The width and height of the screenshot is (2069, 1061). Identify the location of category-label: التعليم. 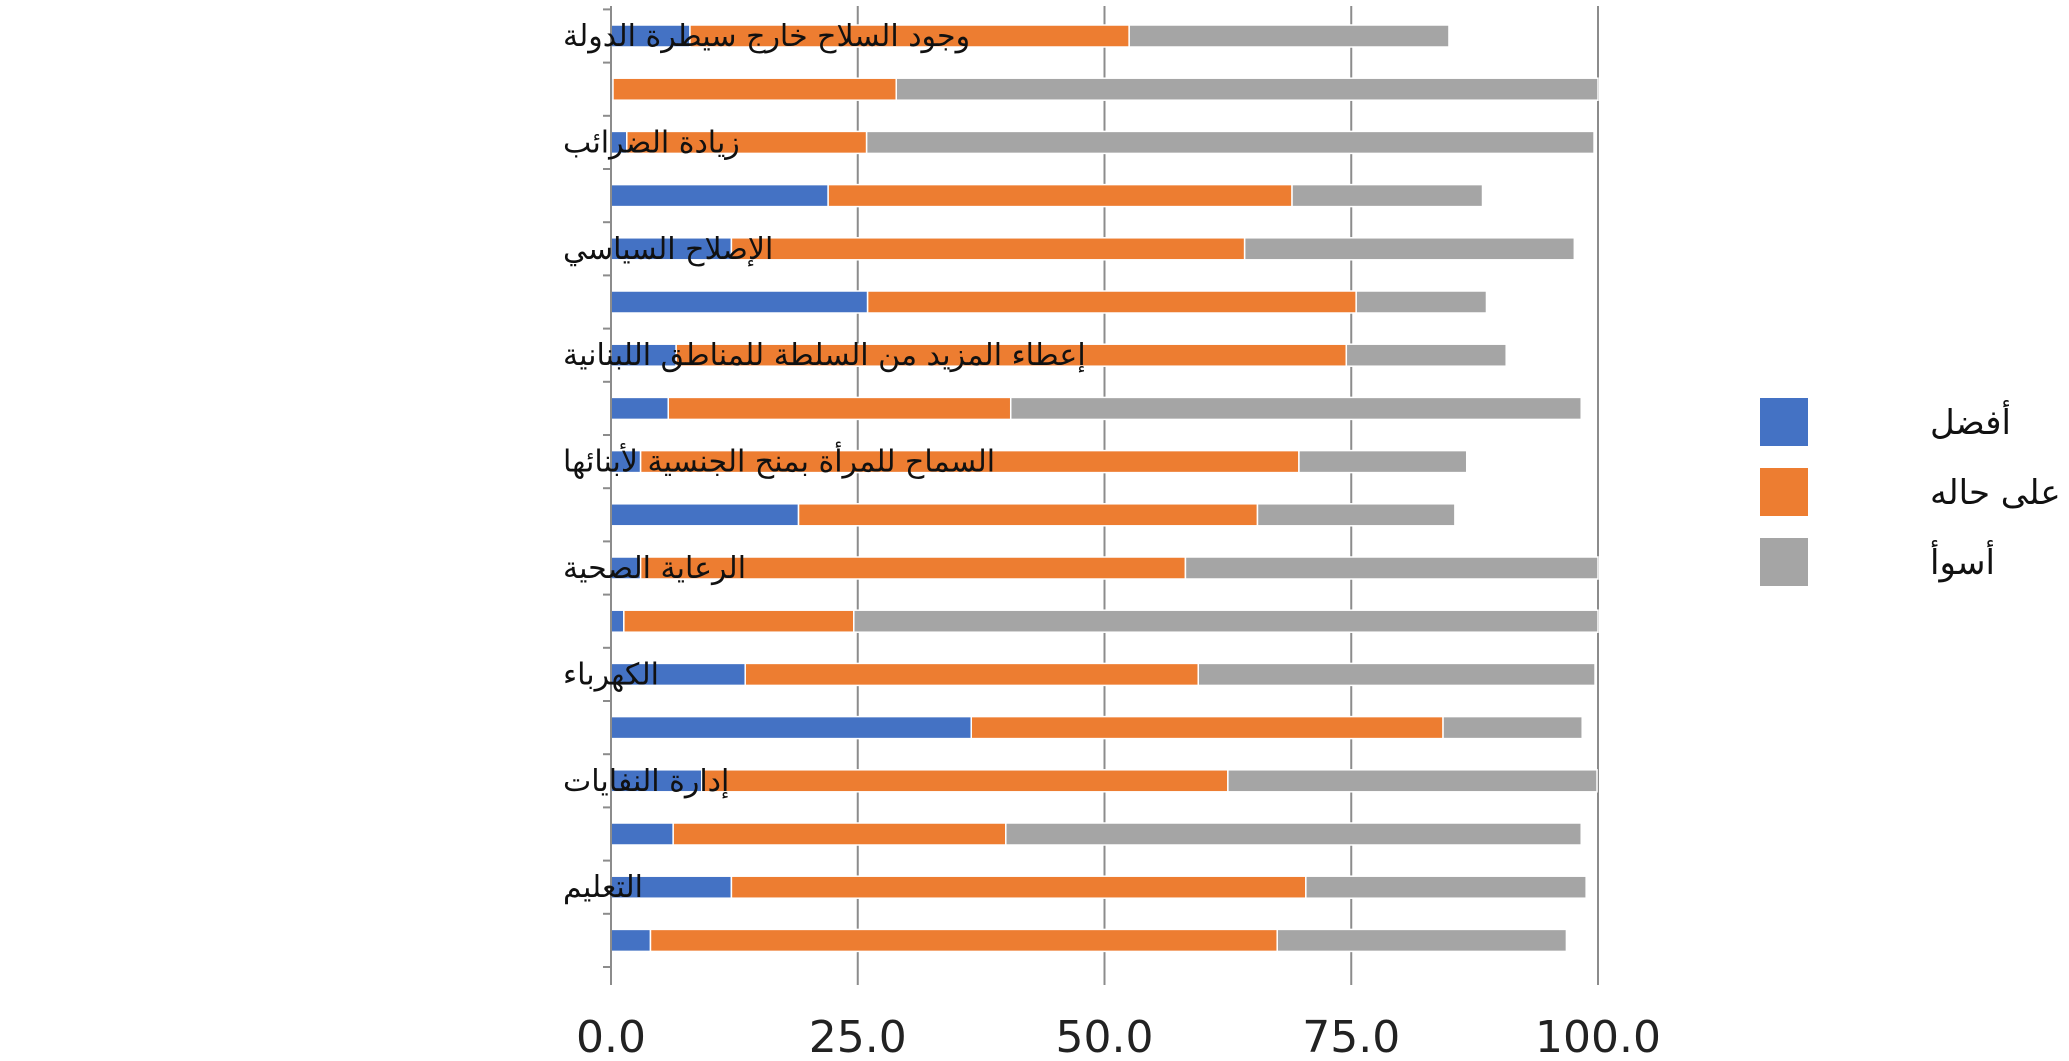
(603, 887).